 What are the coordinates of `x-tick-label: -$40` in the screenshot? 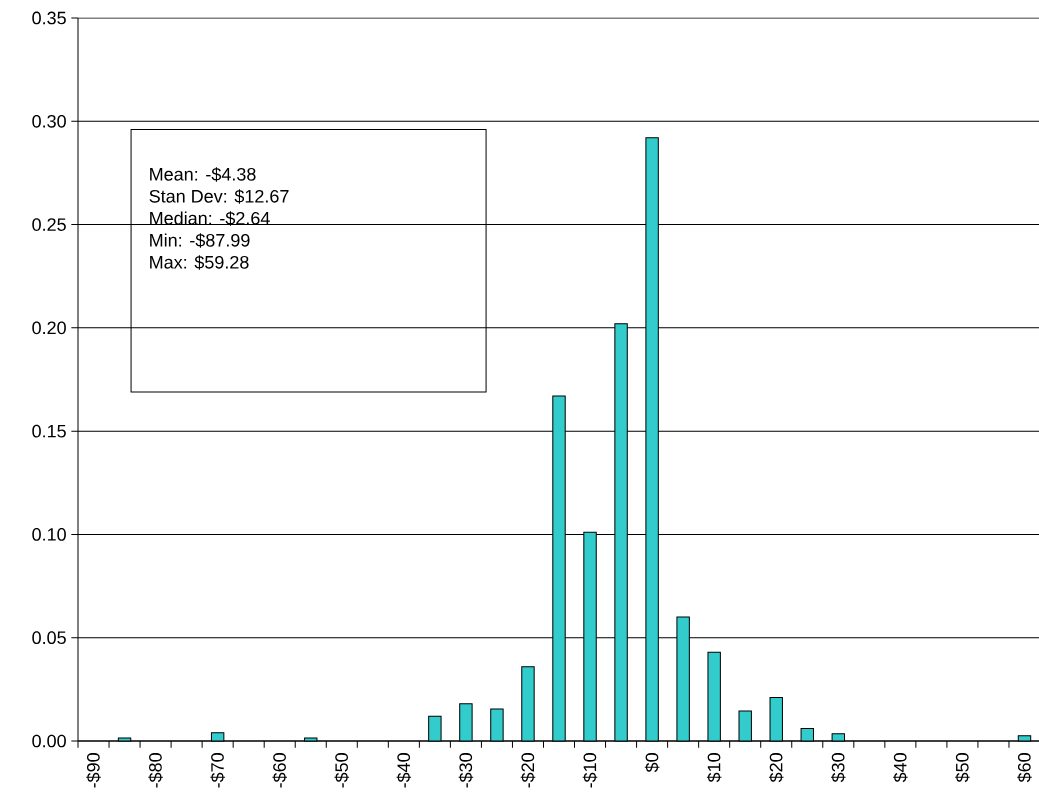 It's located at (404, 770).